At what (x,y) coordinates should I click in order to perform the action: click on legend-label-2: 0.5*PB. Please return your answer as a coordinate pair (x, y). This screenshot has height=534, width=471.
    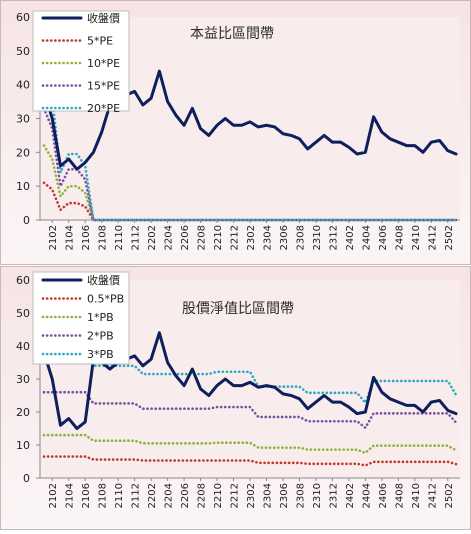
    Looking at the image, I should click on (105, 299).